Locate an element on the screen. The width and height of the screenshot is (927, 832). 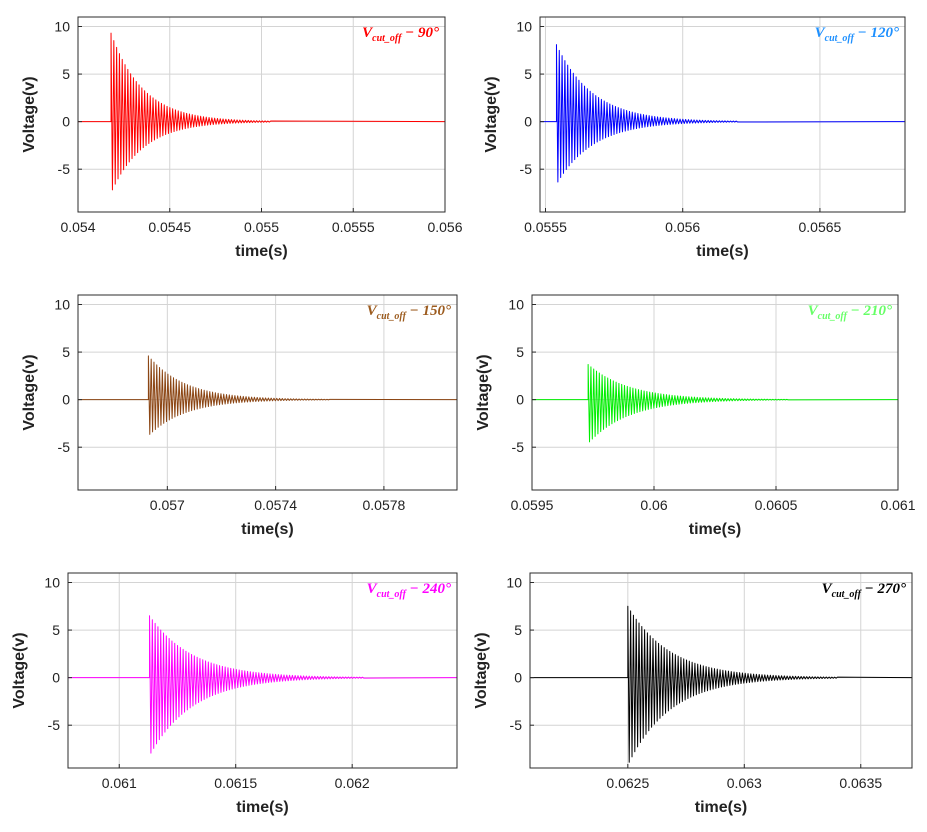
cutoff-annotation: Vcut_off − 210° is located at coordinates (850, 312).